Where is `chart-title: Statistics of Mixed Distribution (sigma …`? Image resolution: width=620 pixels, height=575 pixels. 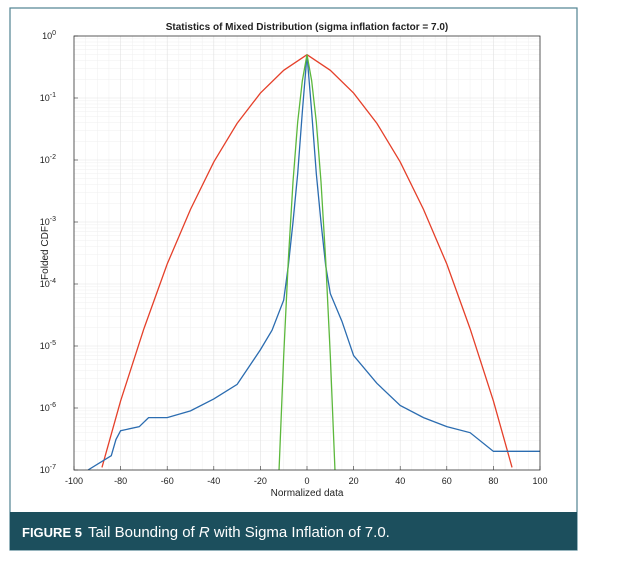 chart-title: Statistics of Mixed Distribution (sigma … is located at coordinates (307, 27).